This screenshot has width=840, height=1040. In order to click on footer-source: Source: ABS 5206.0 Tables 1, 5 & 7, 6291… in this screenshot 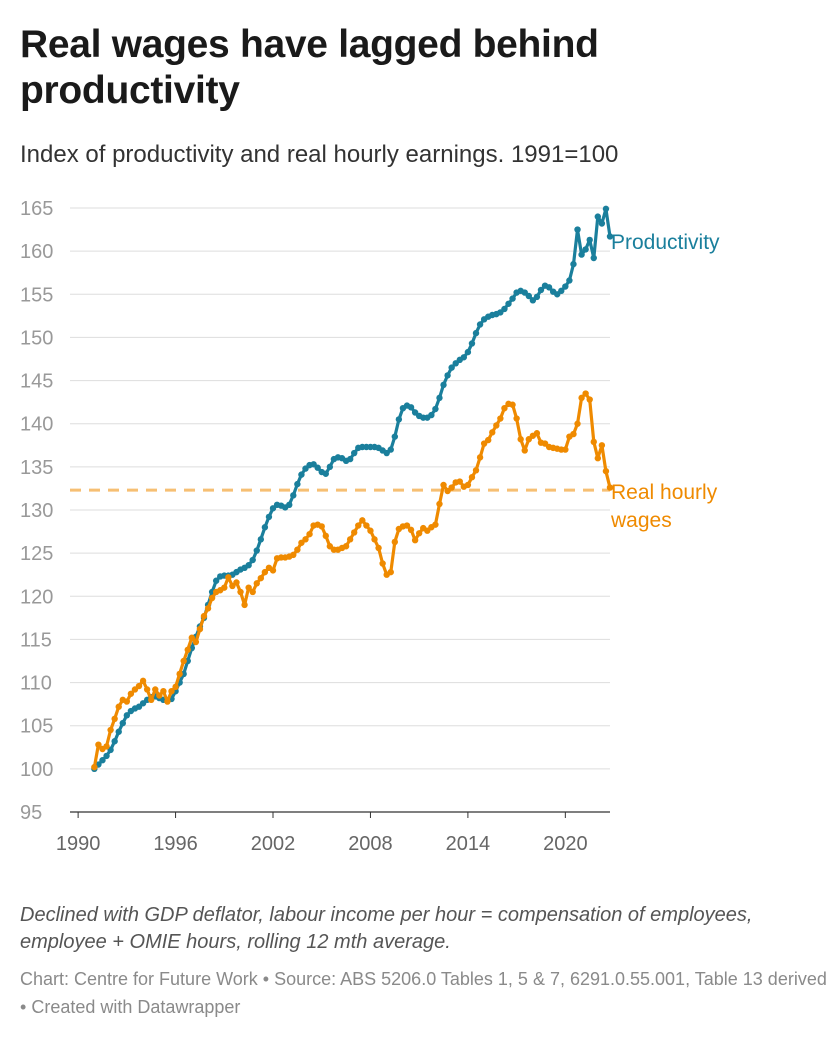, I will do `click(550, 979)`.